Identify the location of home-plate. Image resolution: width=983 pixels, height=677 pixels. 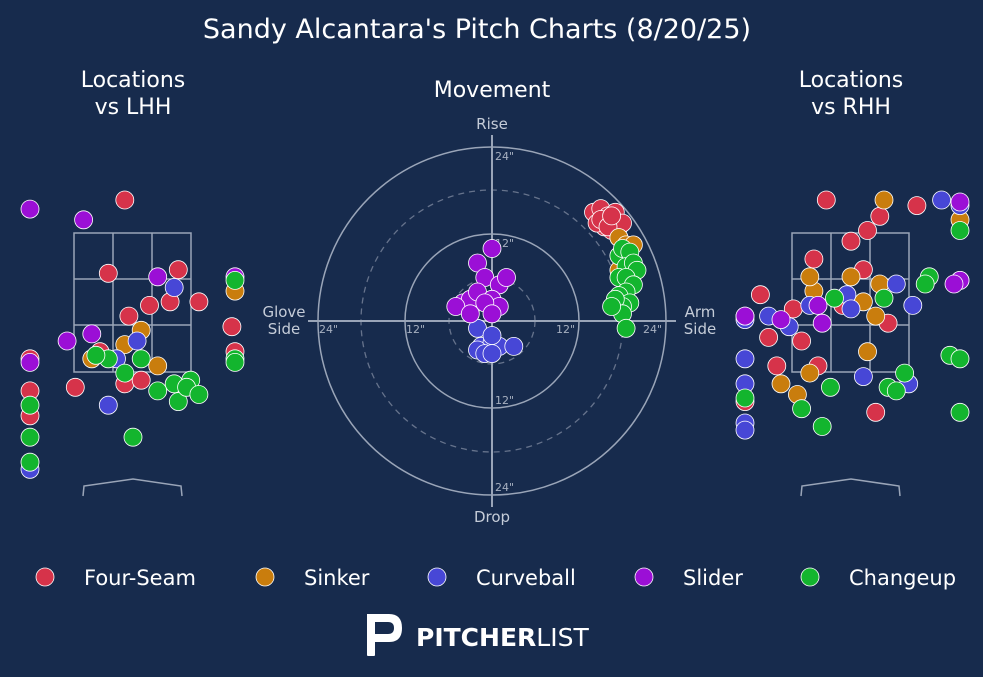
(850, 487).